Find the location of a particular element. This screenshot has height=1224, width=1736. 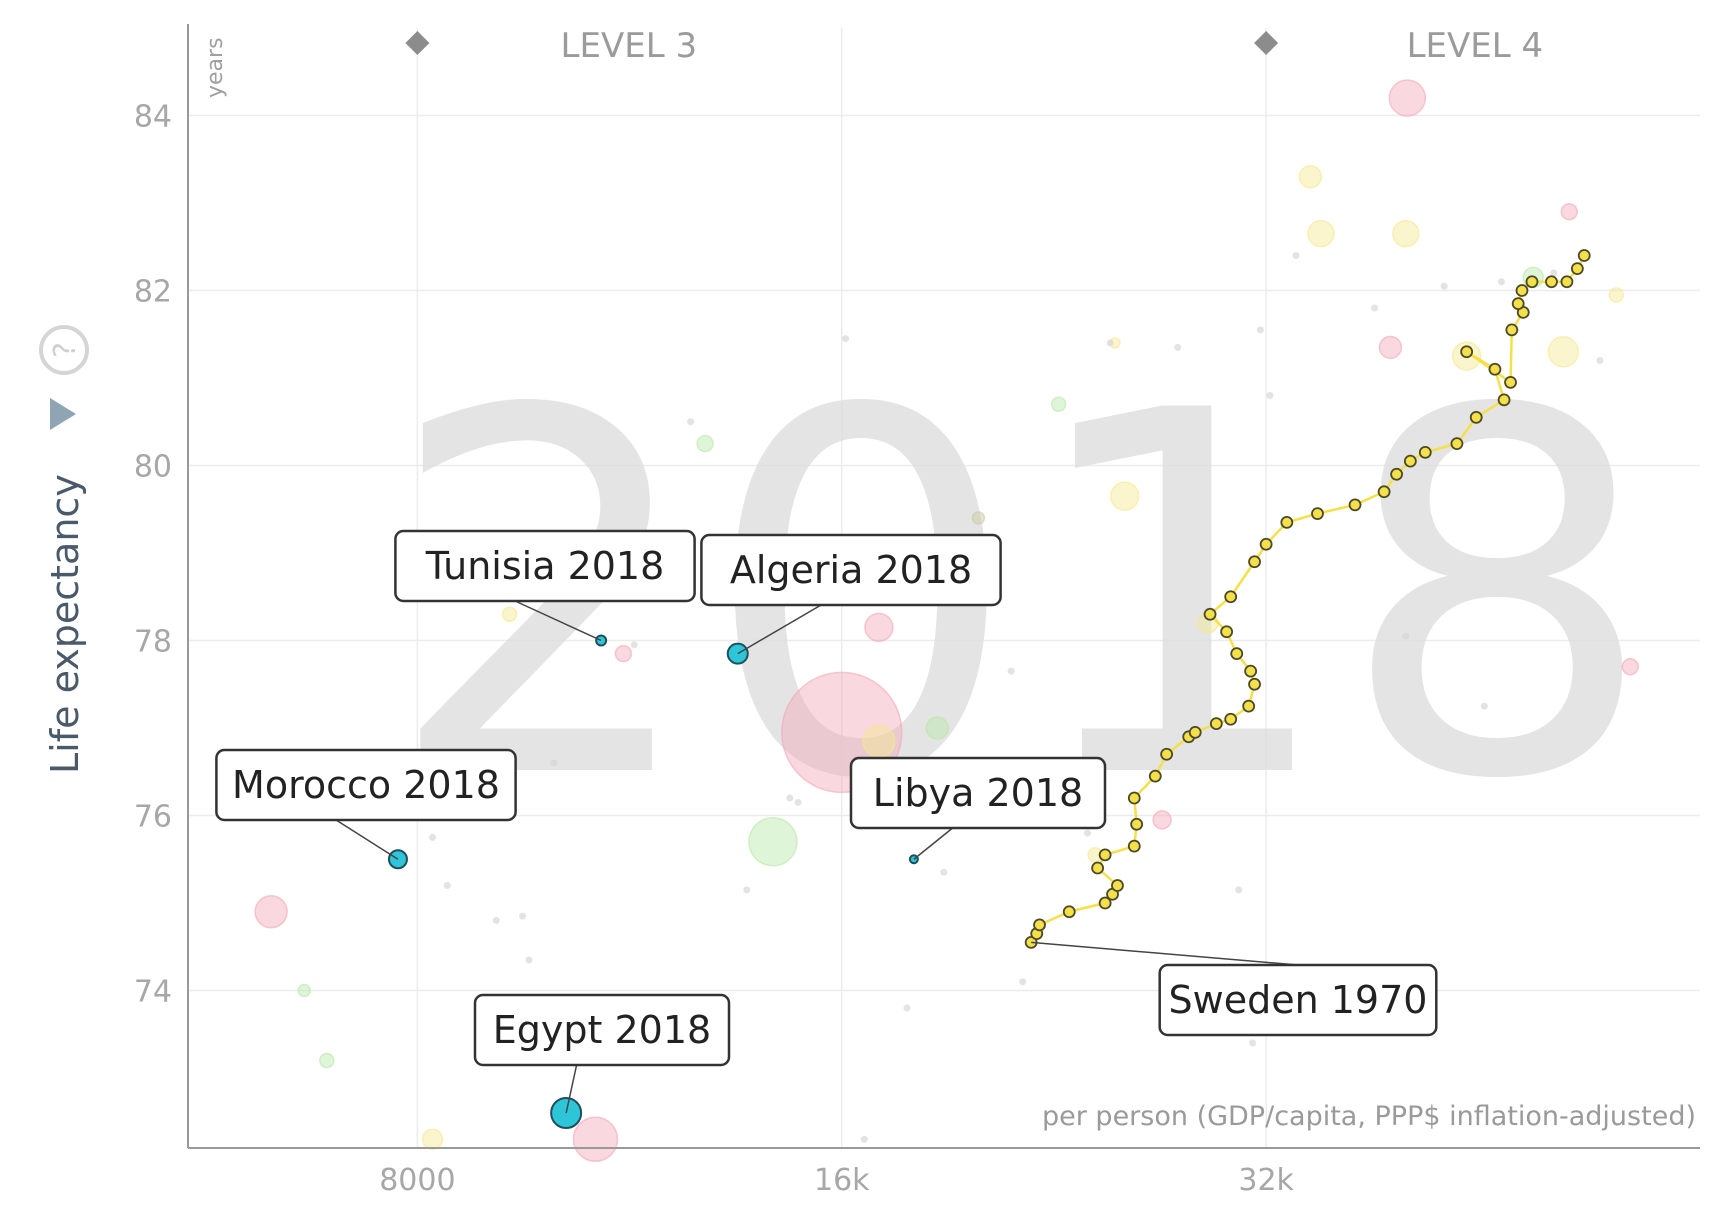

level-label: LEVEL 4 is located at coordinates (1475, 46).